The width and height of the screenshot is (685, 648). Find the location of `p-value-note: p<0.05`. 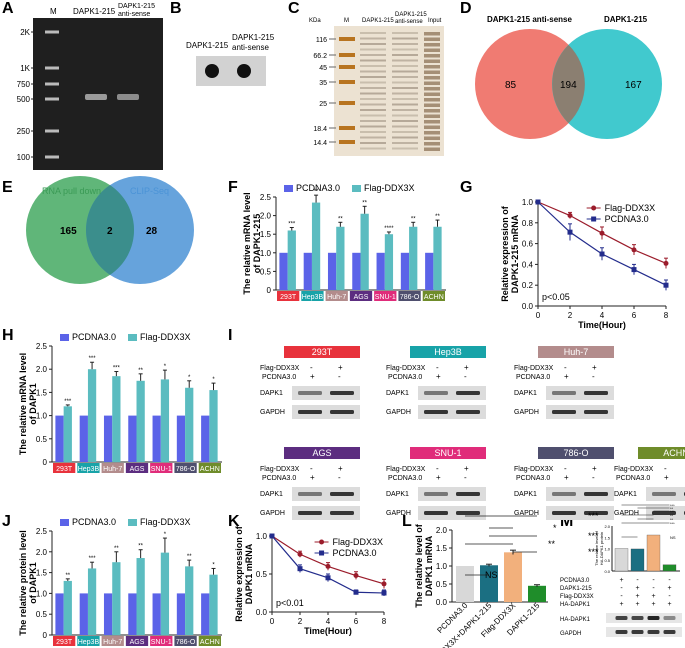

p-value-note: p<0.05 is located at coordinates (556, 297).